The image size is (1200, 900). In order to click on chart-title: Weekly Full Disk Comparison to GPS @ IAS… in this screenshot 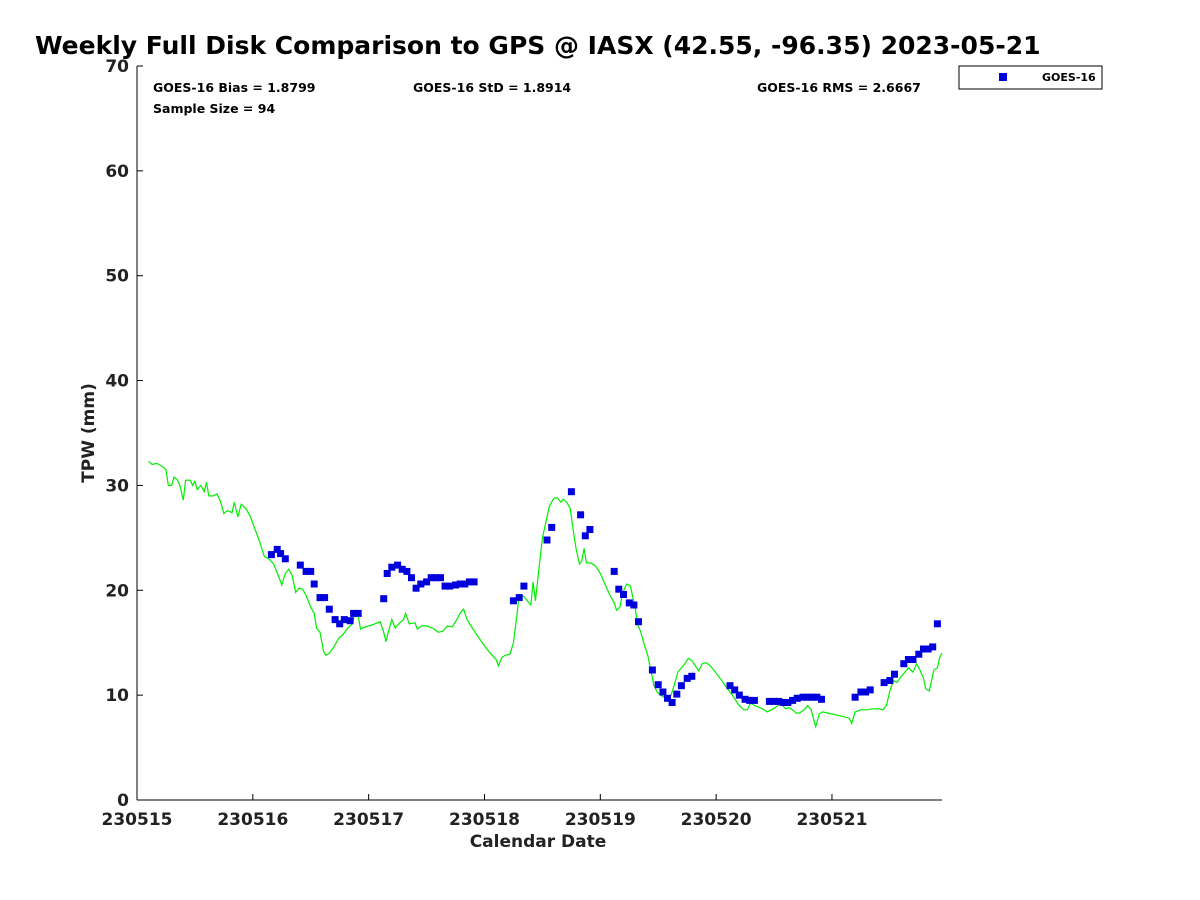, I will do `click(538, 45)`.